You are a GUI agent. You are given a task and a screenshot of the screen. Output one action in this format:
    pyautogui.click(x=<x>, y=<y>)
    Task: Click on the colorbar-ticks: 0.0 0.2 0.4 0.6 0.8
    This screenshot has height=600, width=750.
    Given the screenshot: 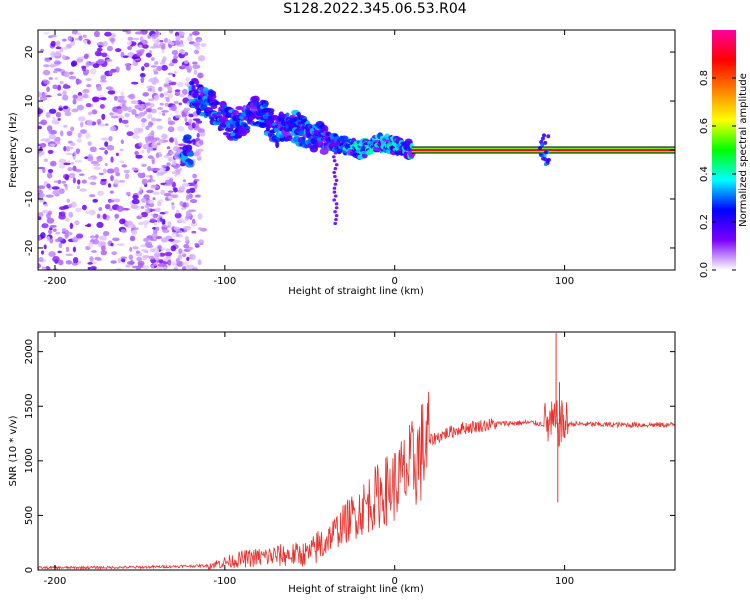 What is the action you would take?
    pyautogui.click(x=717, y=174)
    